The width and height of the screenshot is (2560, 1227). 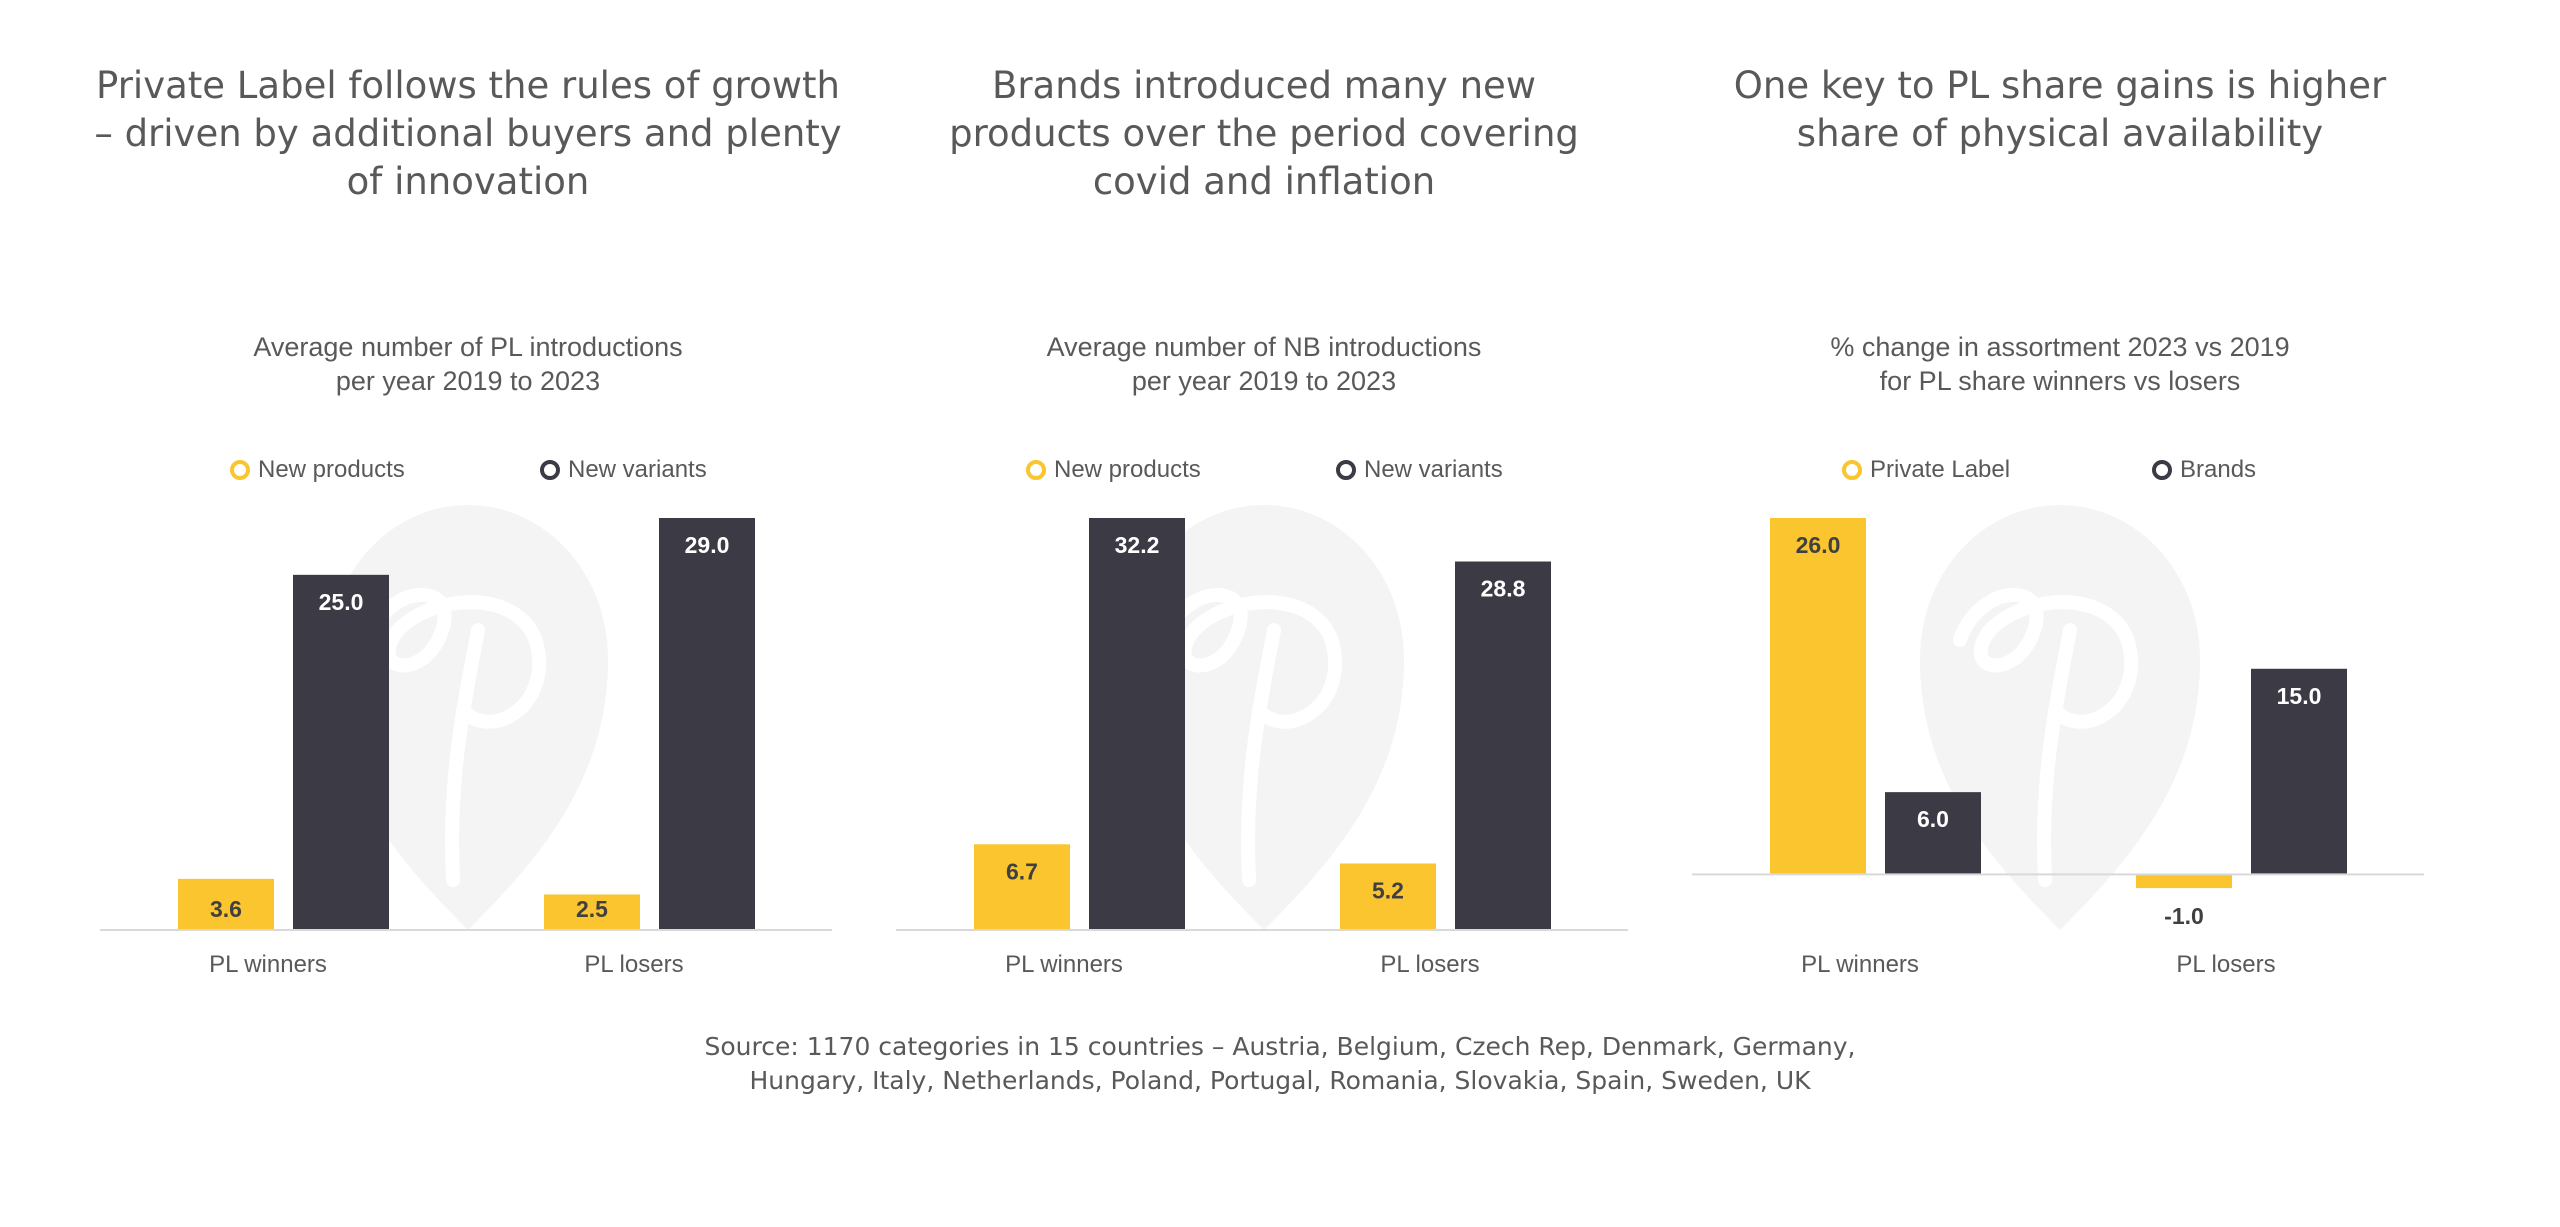 What do you see at coordinates (1264, 347) in the screenshot?
I see `chart-title-line: Average number of NB introductions` at bounding box center [1264, 347].